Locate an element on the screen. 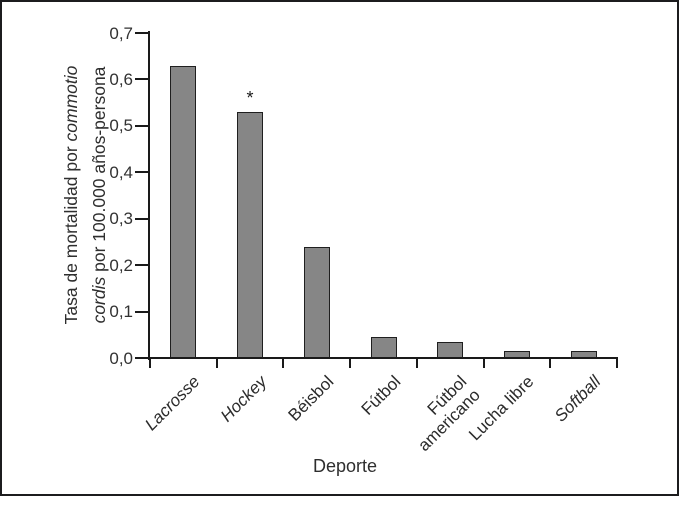 The image size is (681, 506). y-tick-label: 0,5 is located at coordinates (121, 126).